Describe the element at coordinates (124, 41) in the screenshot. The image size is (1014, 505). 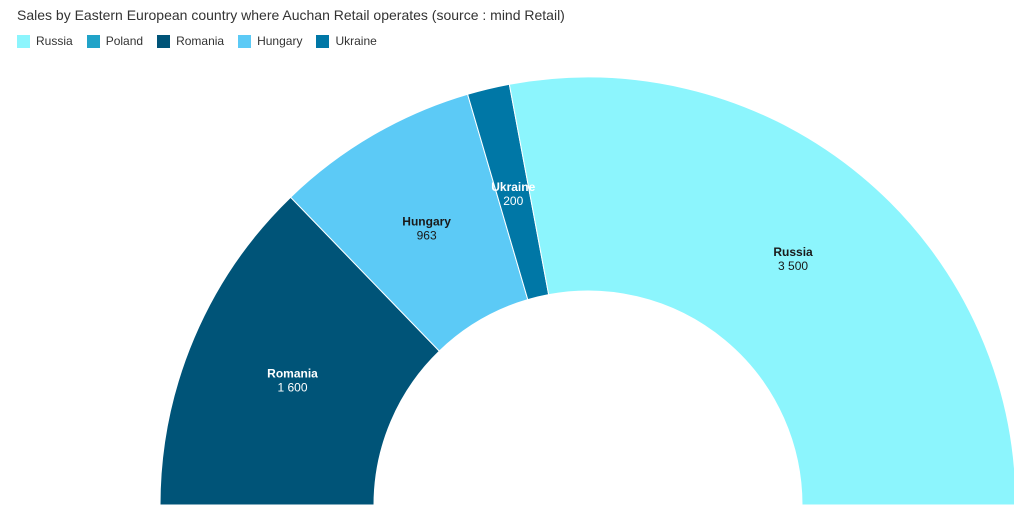
I see `legend-label-poland: Poland` at that location.